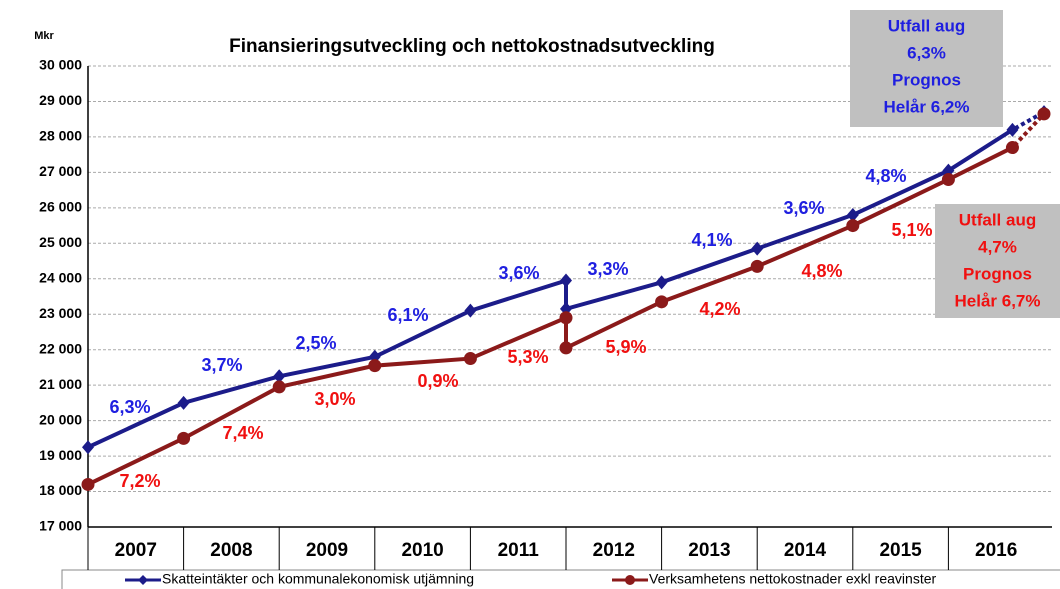  Describe the element at coordinates (139, 481) in the screenshot. I see `growth-label: 7,2%` at that location.